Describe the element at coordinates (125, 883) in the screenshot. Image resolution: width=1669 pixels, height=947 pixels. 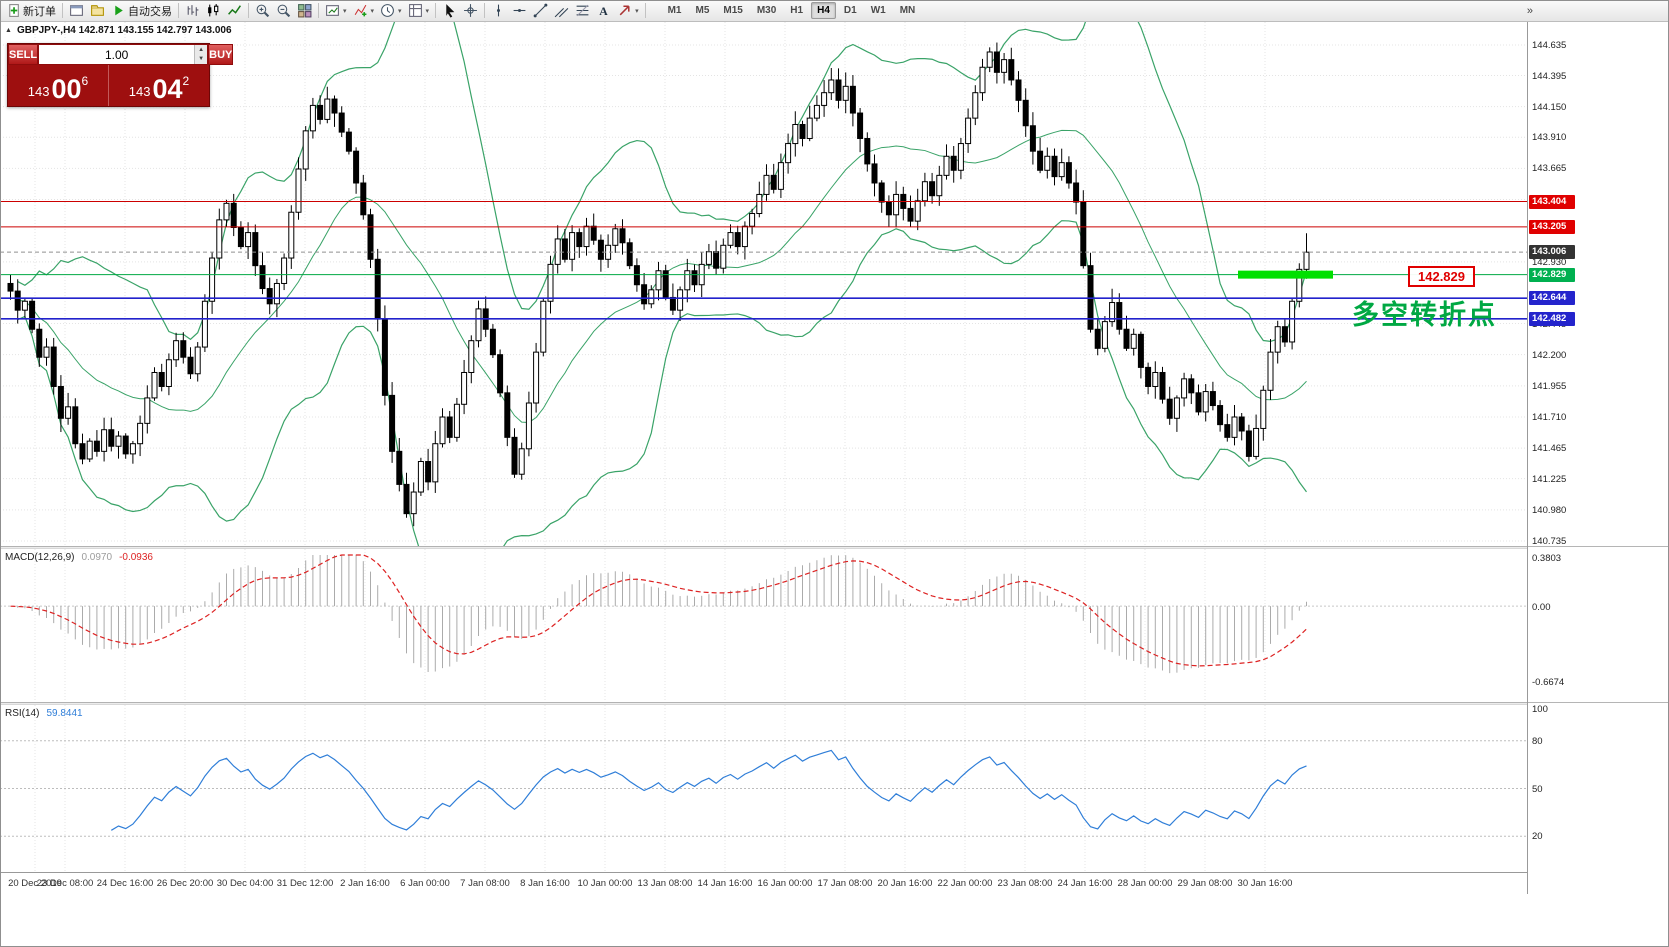
I see `time-tick: 24 Dec 16:00` at that location.